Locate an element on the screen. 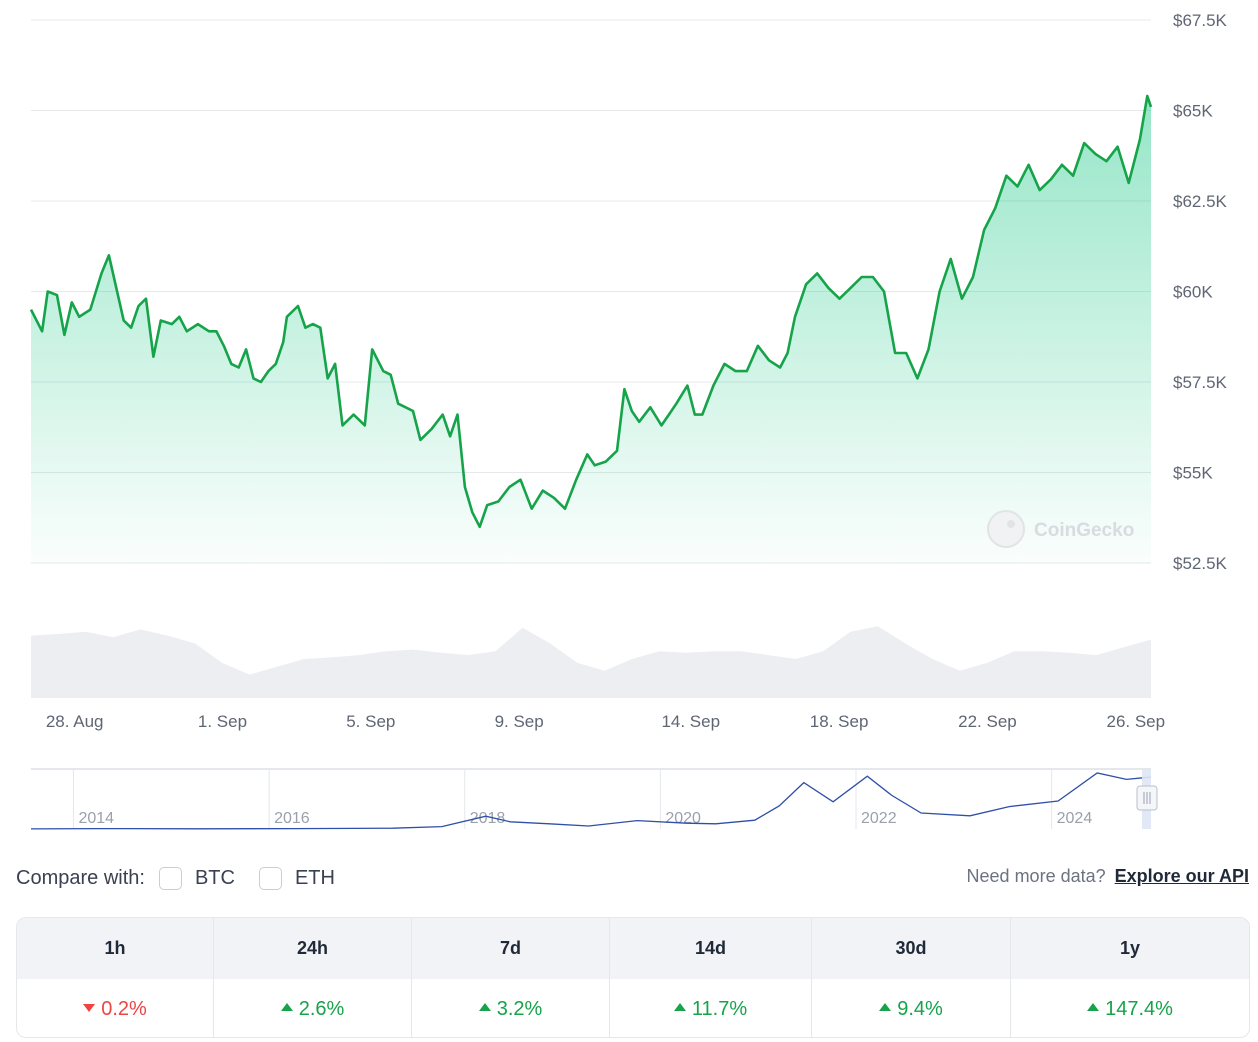 The image size is (1258, 1042). compare-label: Compare with: is located at coordinates (80, 877).